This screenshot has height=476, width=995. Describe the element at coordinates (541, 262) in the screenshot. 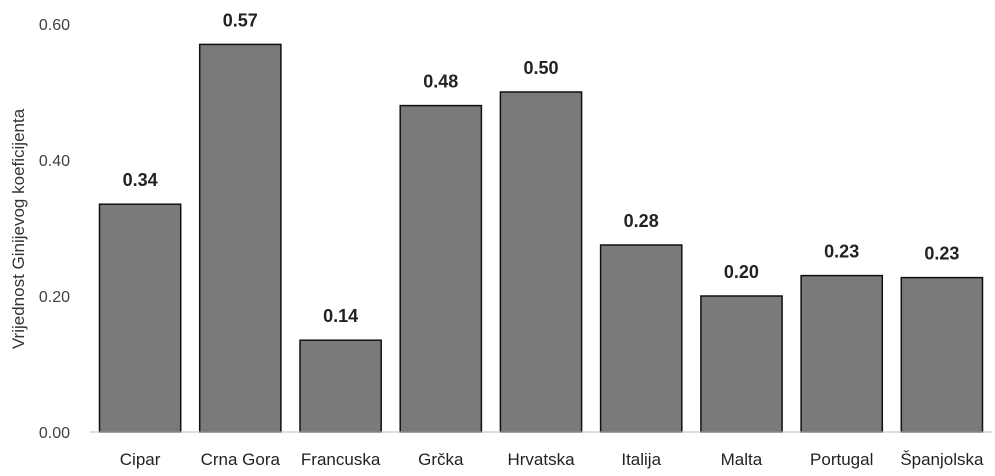

I see `bar-hrvatska` at that location.